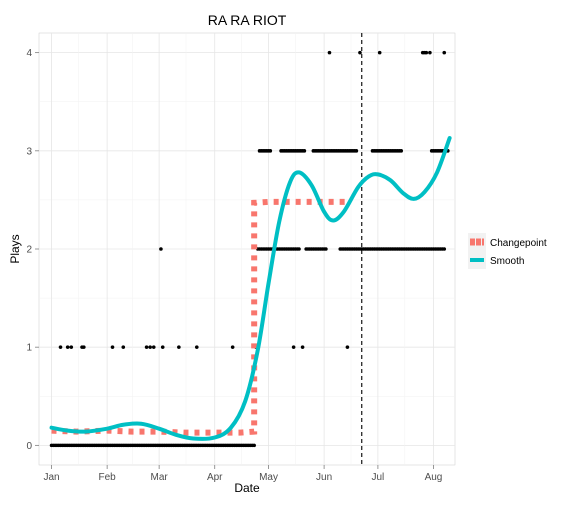 The height and width of the screenshot is (509, 576). What do you see at coordinates (434, 477) in the screenshot?
I see `x-tick-label: Aug` at bounding box center [434, 477].